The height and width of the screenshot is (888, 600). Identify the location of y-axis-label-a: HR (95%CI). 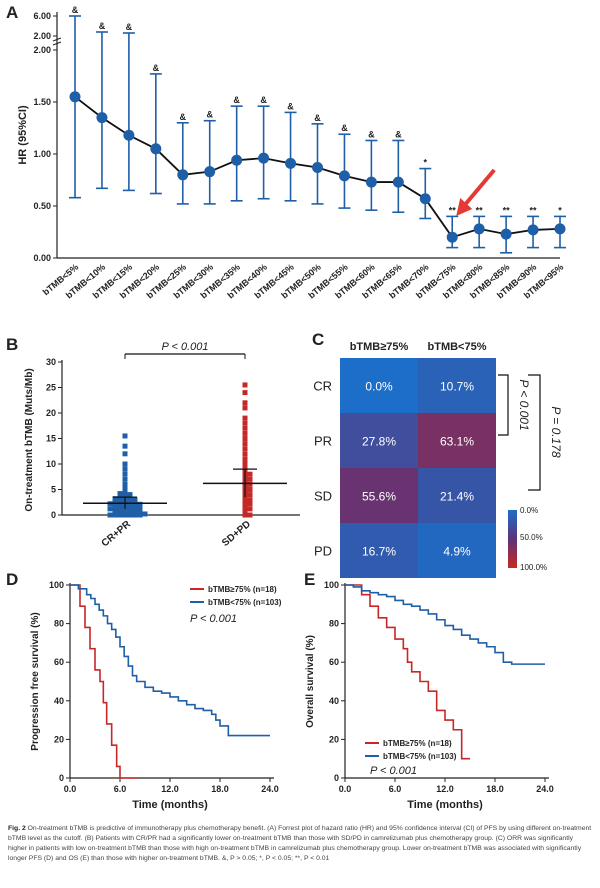
(23, 135).